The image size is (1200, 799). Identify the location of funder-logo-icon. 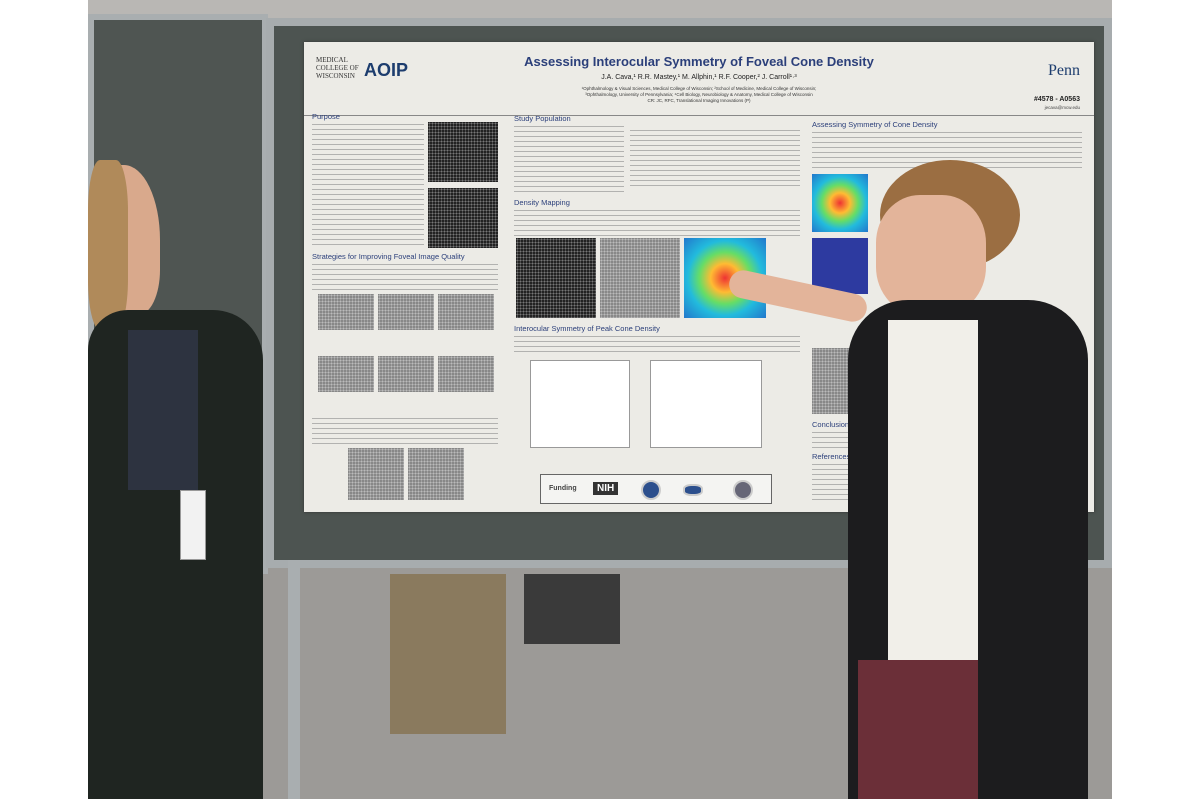
(693, 490).